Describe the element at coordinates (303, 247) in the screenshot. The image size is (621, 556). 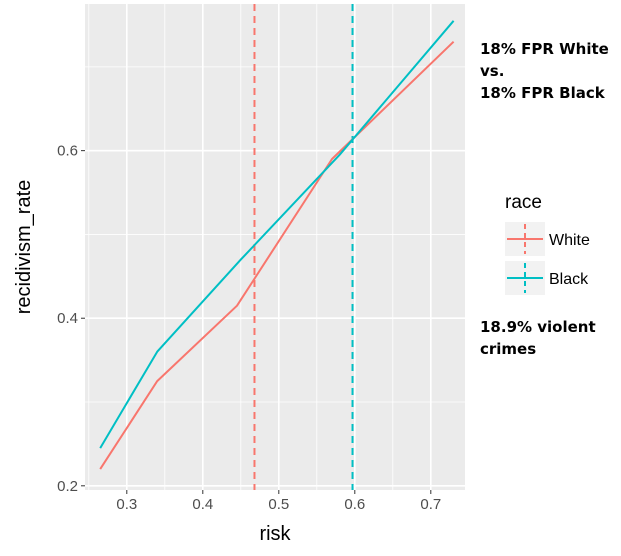
I see `vertical-reference-lines` at that location.